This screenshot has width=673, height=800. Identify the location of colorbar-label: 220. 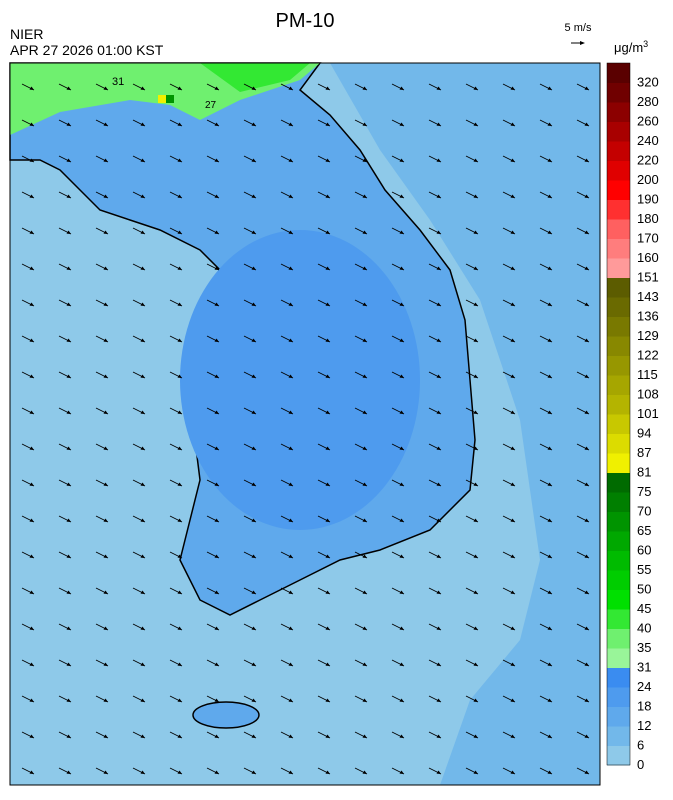
(648, 160).